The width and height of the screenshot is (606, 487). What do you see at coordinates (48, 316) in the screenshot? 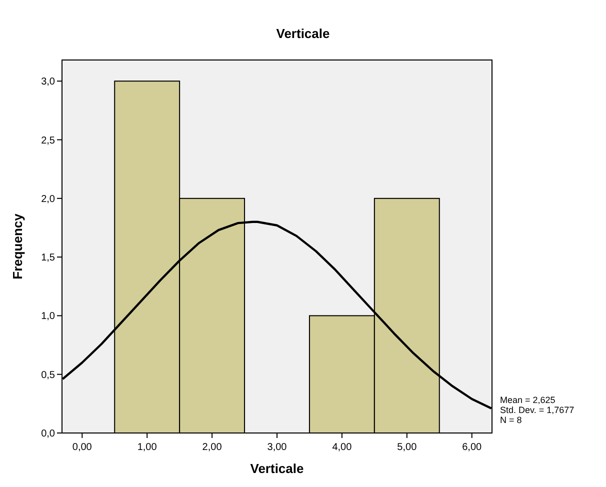
I see `y-tick-label: 1,0` at bounding box center [48, 316].